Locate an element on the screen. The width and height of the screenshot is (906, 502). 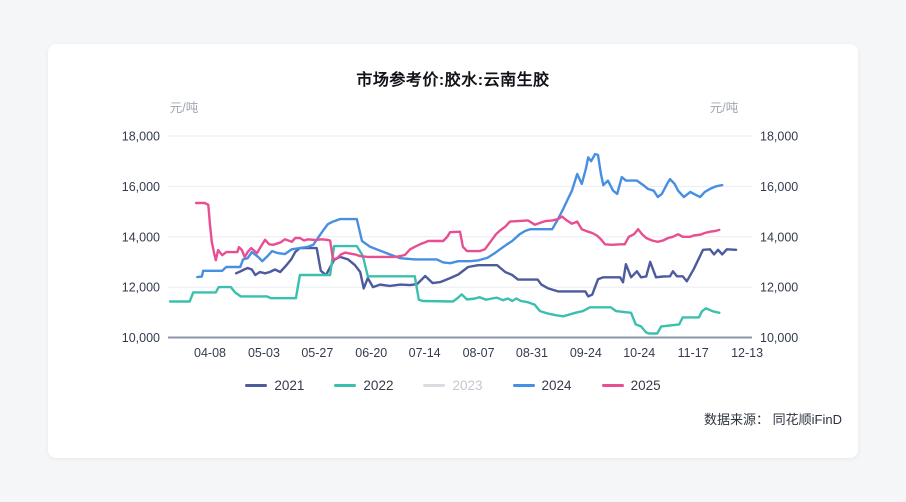
x-axis-label: 05-27 is located at coordinates (317, 353).